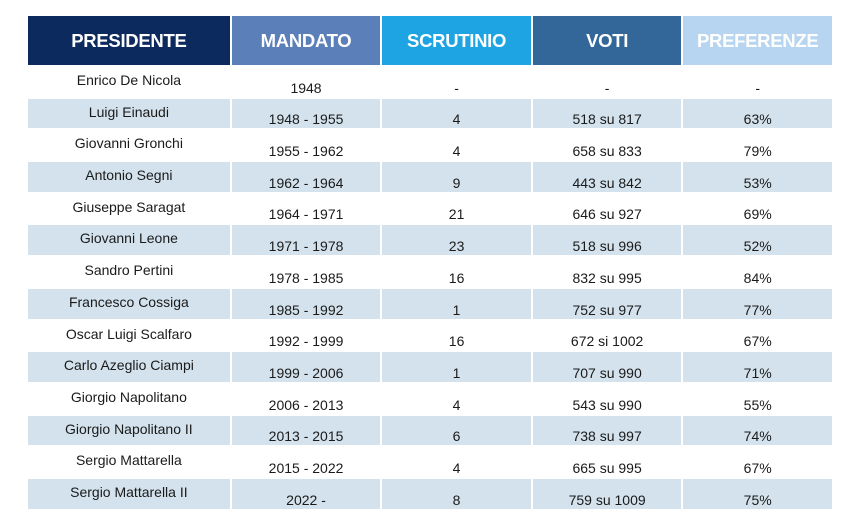 The height and width of the screenshot is (522, 858). What do you see at coordinates (607, 145) in the screenshot?
I see `cell-voti: 658 su 833` at bounding box center [607, 145].